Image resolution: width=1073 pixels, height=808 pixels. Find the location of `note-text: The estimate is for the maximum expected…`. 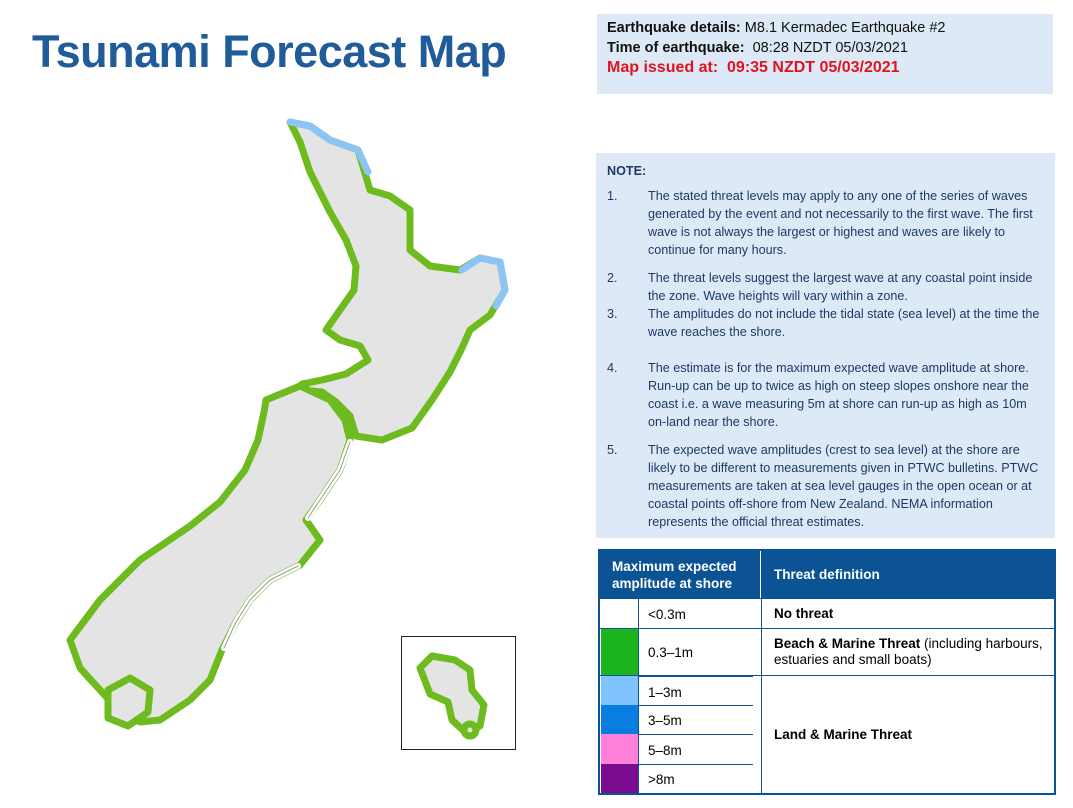

note-text: The estimate is for the maximum expected… is located at coordinates (838, 395).